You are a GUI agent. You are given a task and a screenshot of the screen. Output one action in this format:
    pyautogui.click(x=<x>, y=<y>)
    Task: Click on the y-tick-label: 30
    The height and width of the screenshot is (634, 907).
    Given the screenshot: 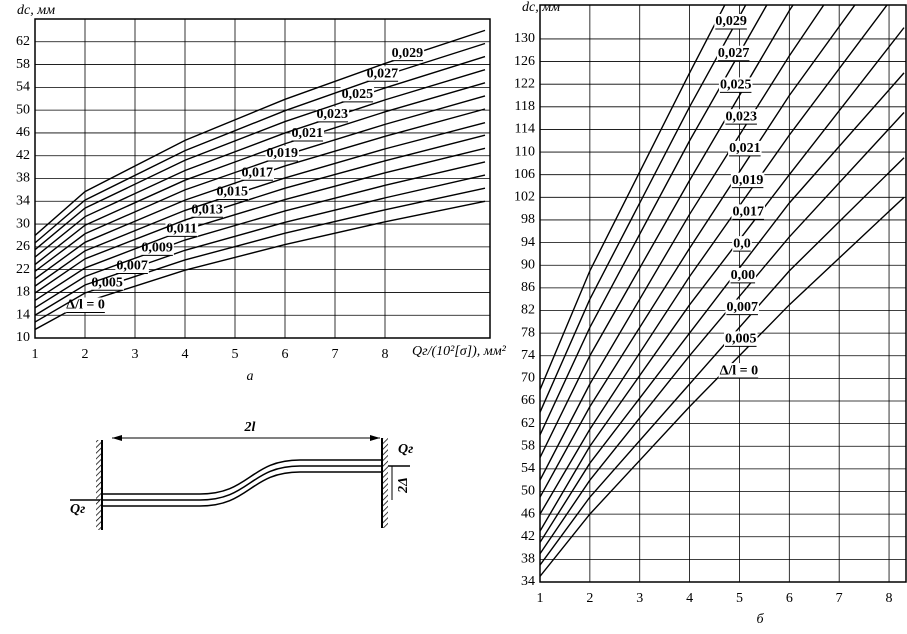 What is the action you would take?
    pyautogui.click(x=23, y=223)
    